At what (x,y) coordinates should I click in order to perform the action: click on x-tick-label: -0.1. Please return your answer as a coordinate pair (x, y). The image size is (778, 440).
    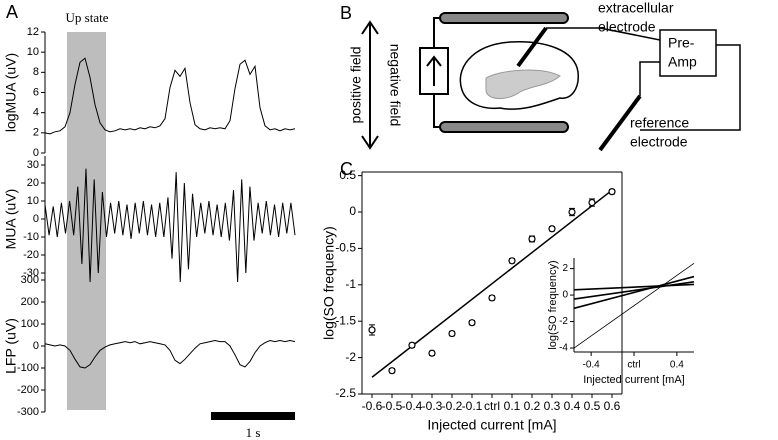
    Looking at the image, I should click on (472, 406).